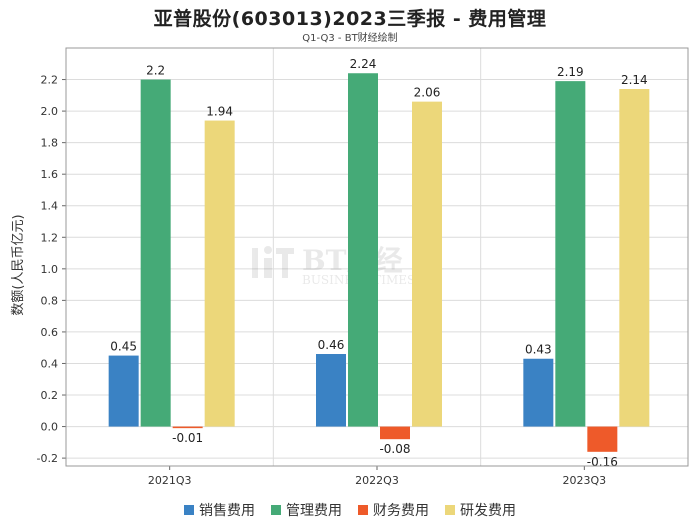  Describe the element at coordinates (50, 143) in the screenshot. I see `y-tick-label: 1.8` at that location.